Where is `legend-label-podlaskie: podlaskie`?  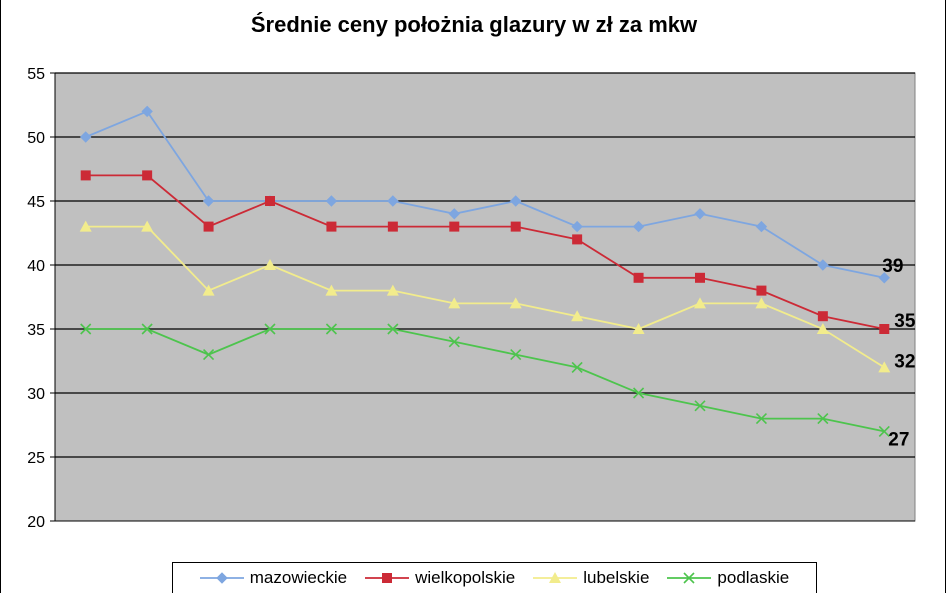 legend-label-podlaskie: podlaskie is located at coordinates (753, 577).